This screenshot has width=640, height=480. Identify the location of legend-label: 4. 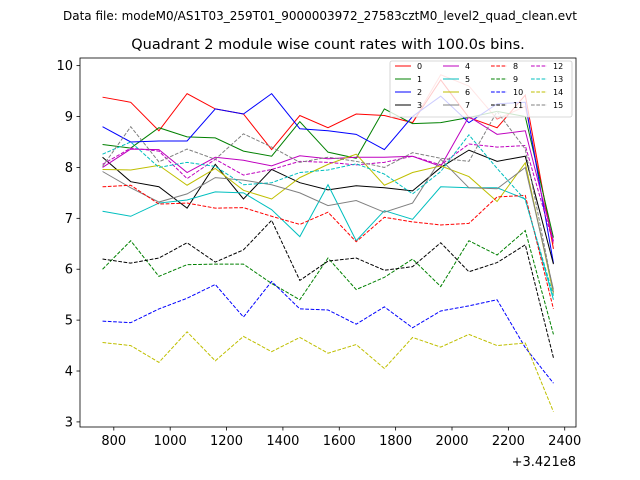
(467, 66).